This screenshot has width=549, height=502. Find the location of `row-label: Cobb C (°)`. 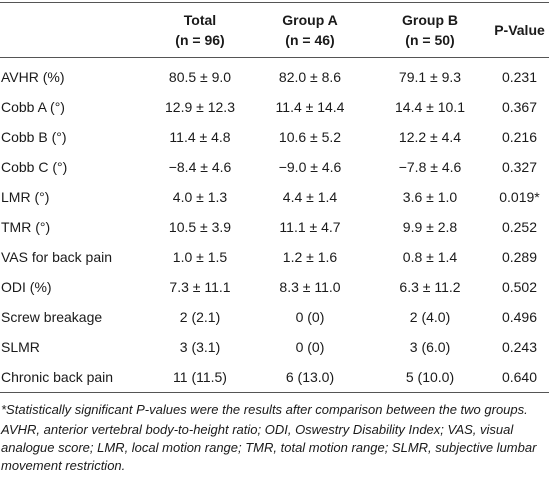

row-label: Cobb C (°) is located at coordinates (34, 167).